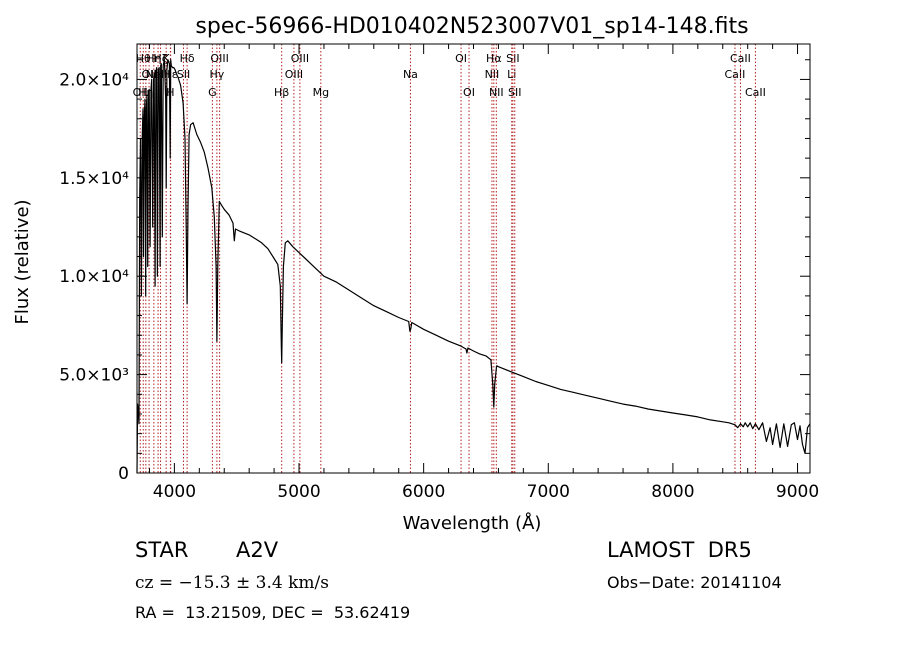 This screenshot has height=649, width=900. I want to click on x-tick-label: 8000, so click(672, 492).